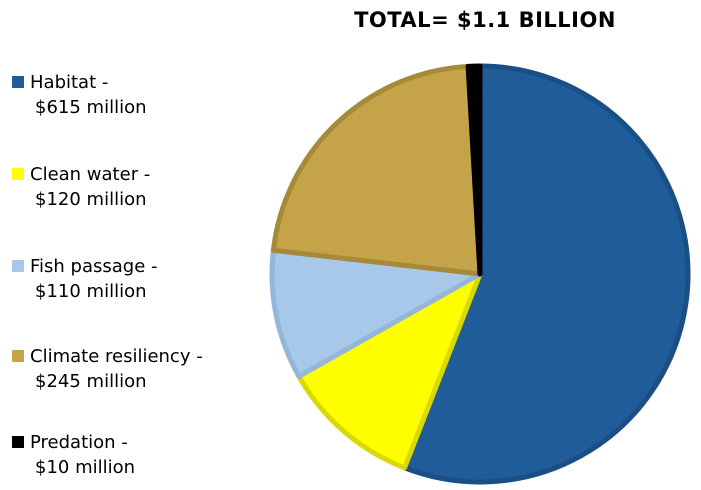 The width and height of the screenshot is (701, 490). Describe the element at coordinates (18, 266) in the screenshot. I see `legend-swatch-fish-passage` at that location.